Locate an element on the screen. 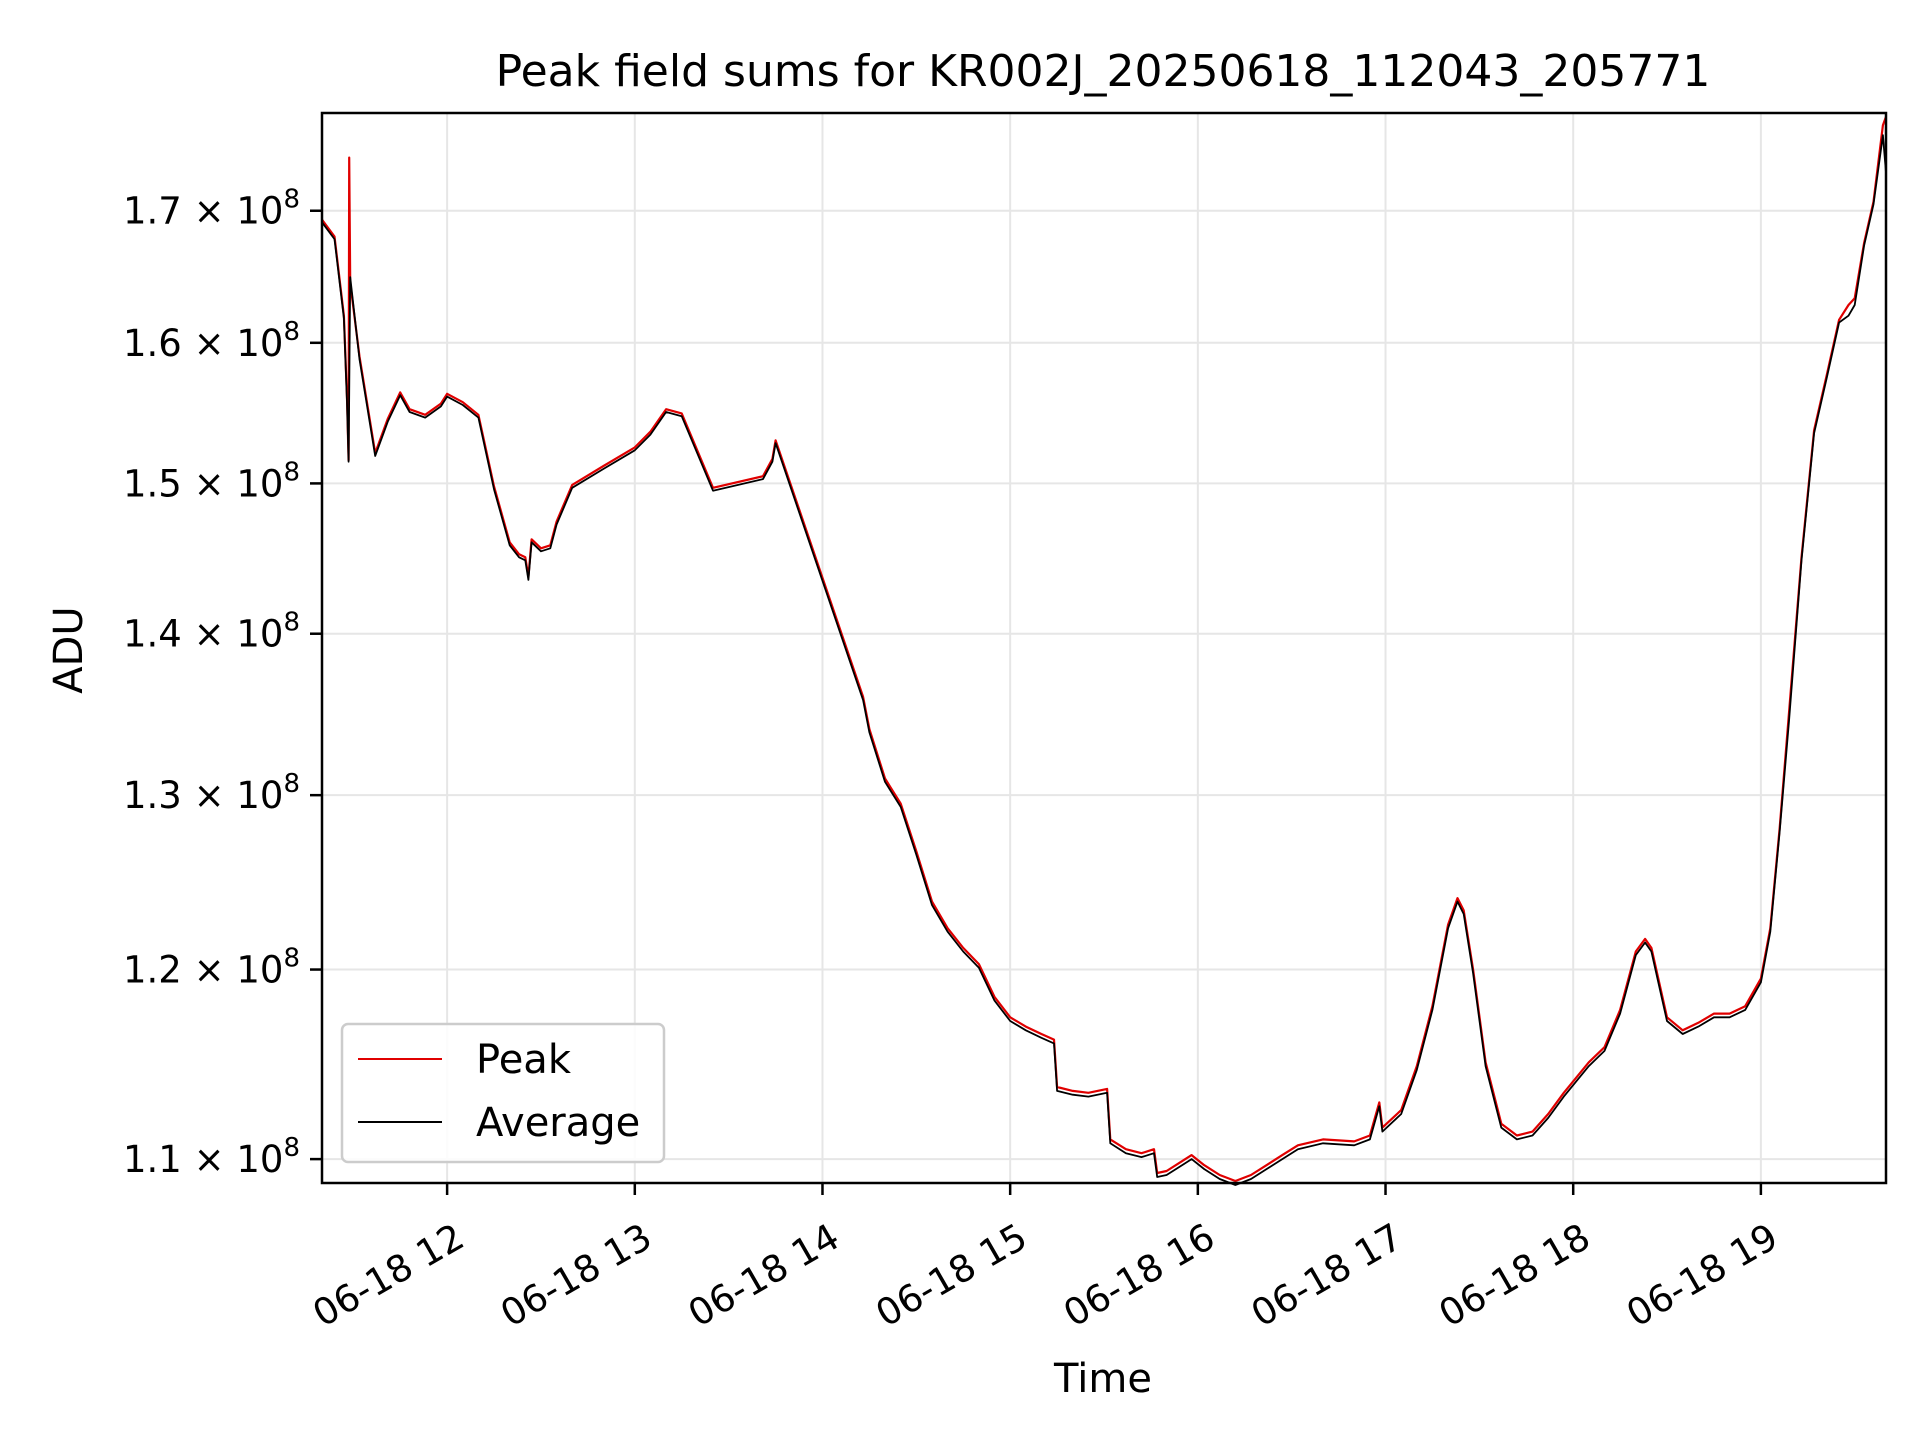 This screenshot has height=1440, width=1920. y-axis-label: ADU is located at coordinates (69, 649).